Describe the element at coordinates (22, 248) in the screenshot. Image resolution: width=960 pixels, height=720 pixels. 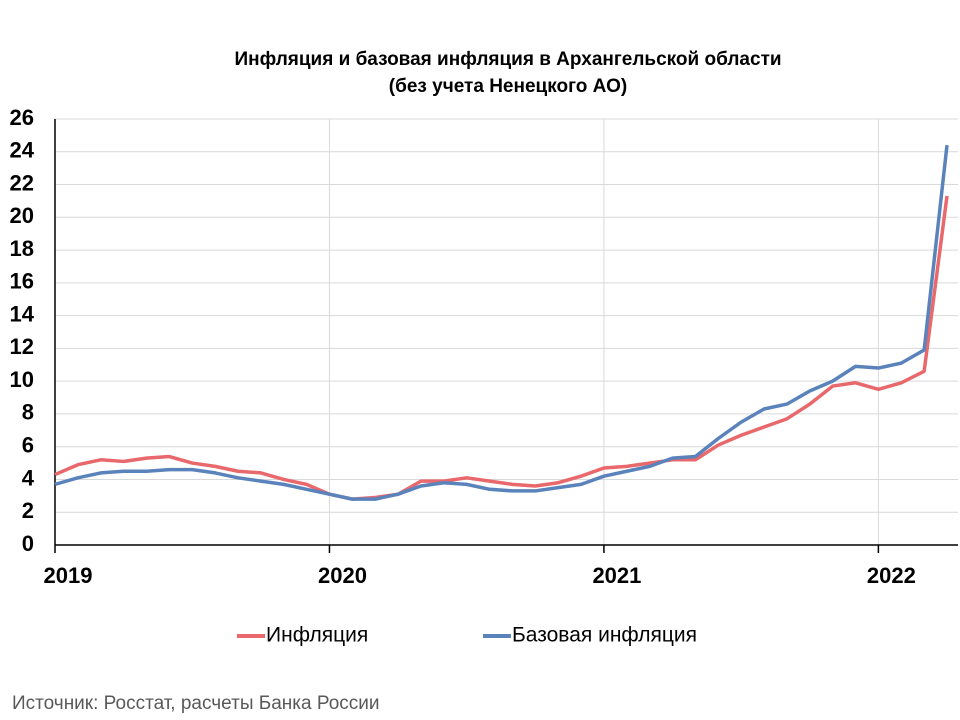
I see `y-tick-label: 18` at that location.